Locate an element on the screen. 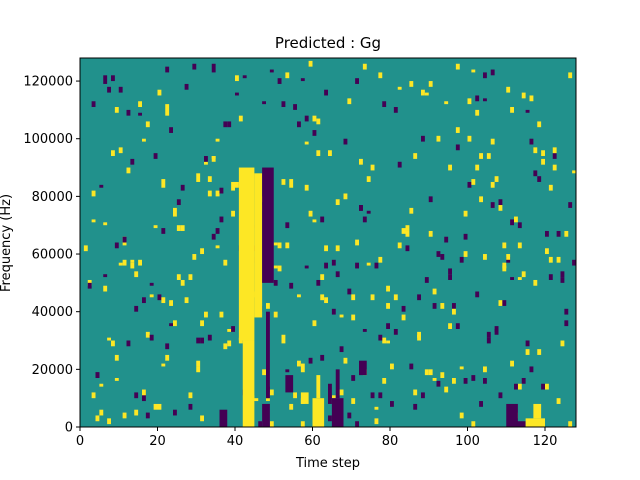 This screenshot has height=480, width=640. x-tick-label: 60 is located at coordinates (312, 441).